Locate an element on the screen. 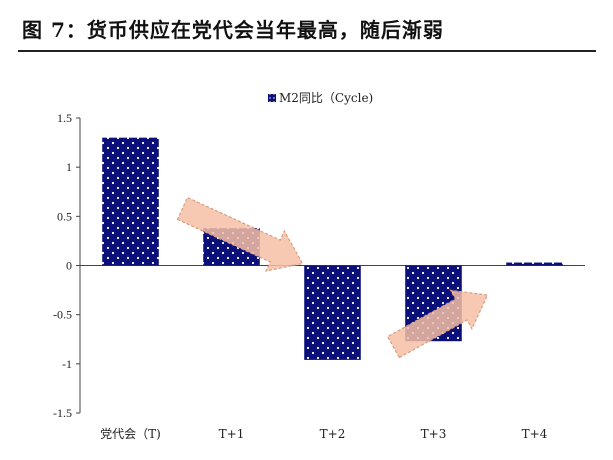 The image size is (613, 460). figure-title: 图 7：货币供应在党代会当年最高，随后渐弱 is located at coordinates (233, 30).